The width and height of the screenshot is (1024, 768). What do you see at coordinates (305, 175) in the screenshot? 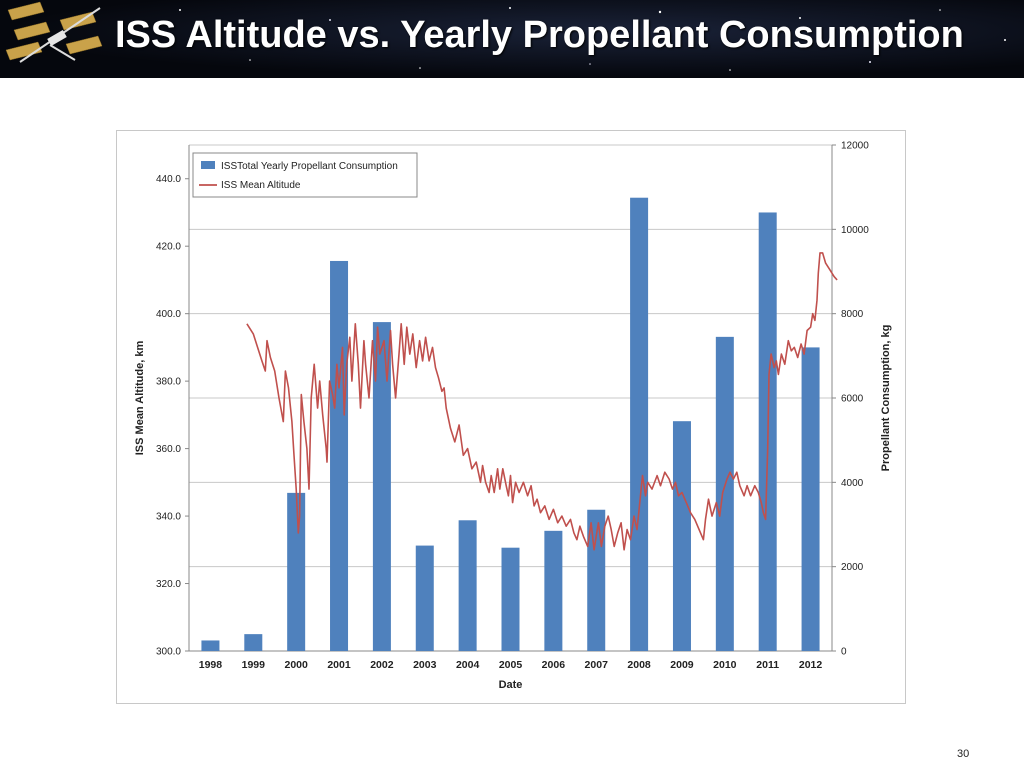
I see `legend-box` at bounding box center [305, 175].